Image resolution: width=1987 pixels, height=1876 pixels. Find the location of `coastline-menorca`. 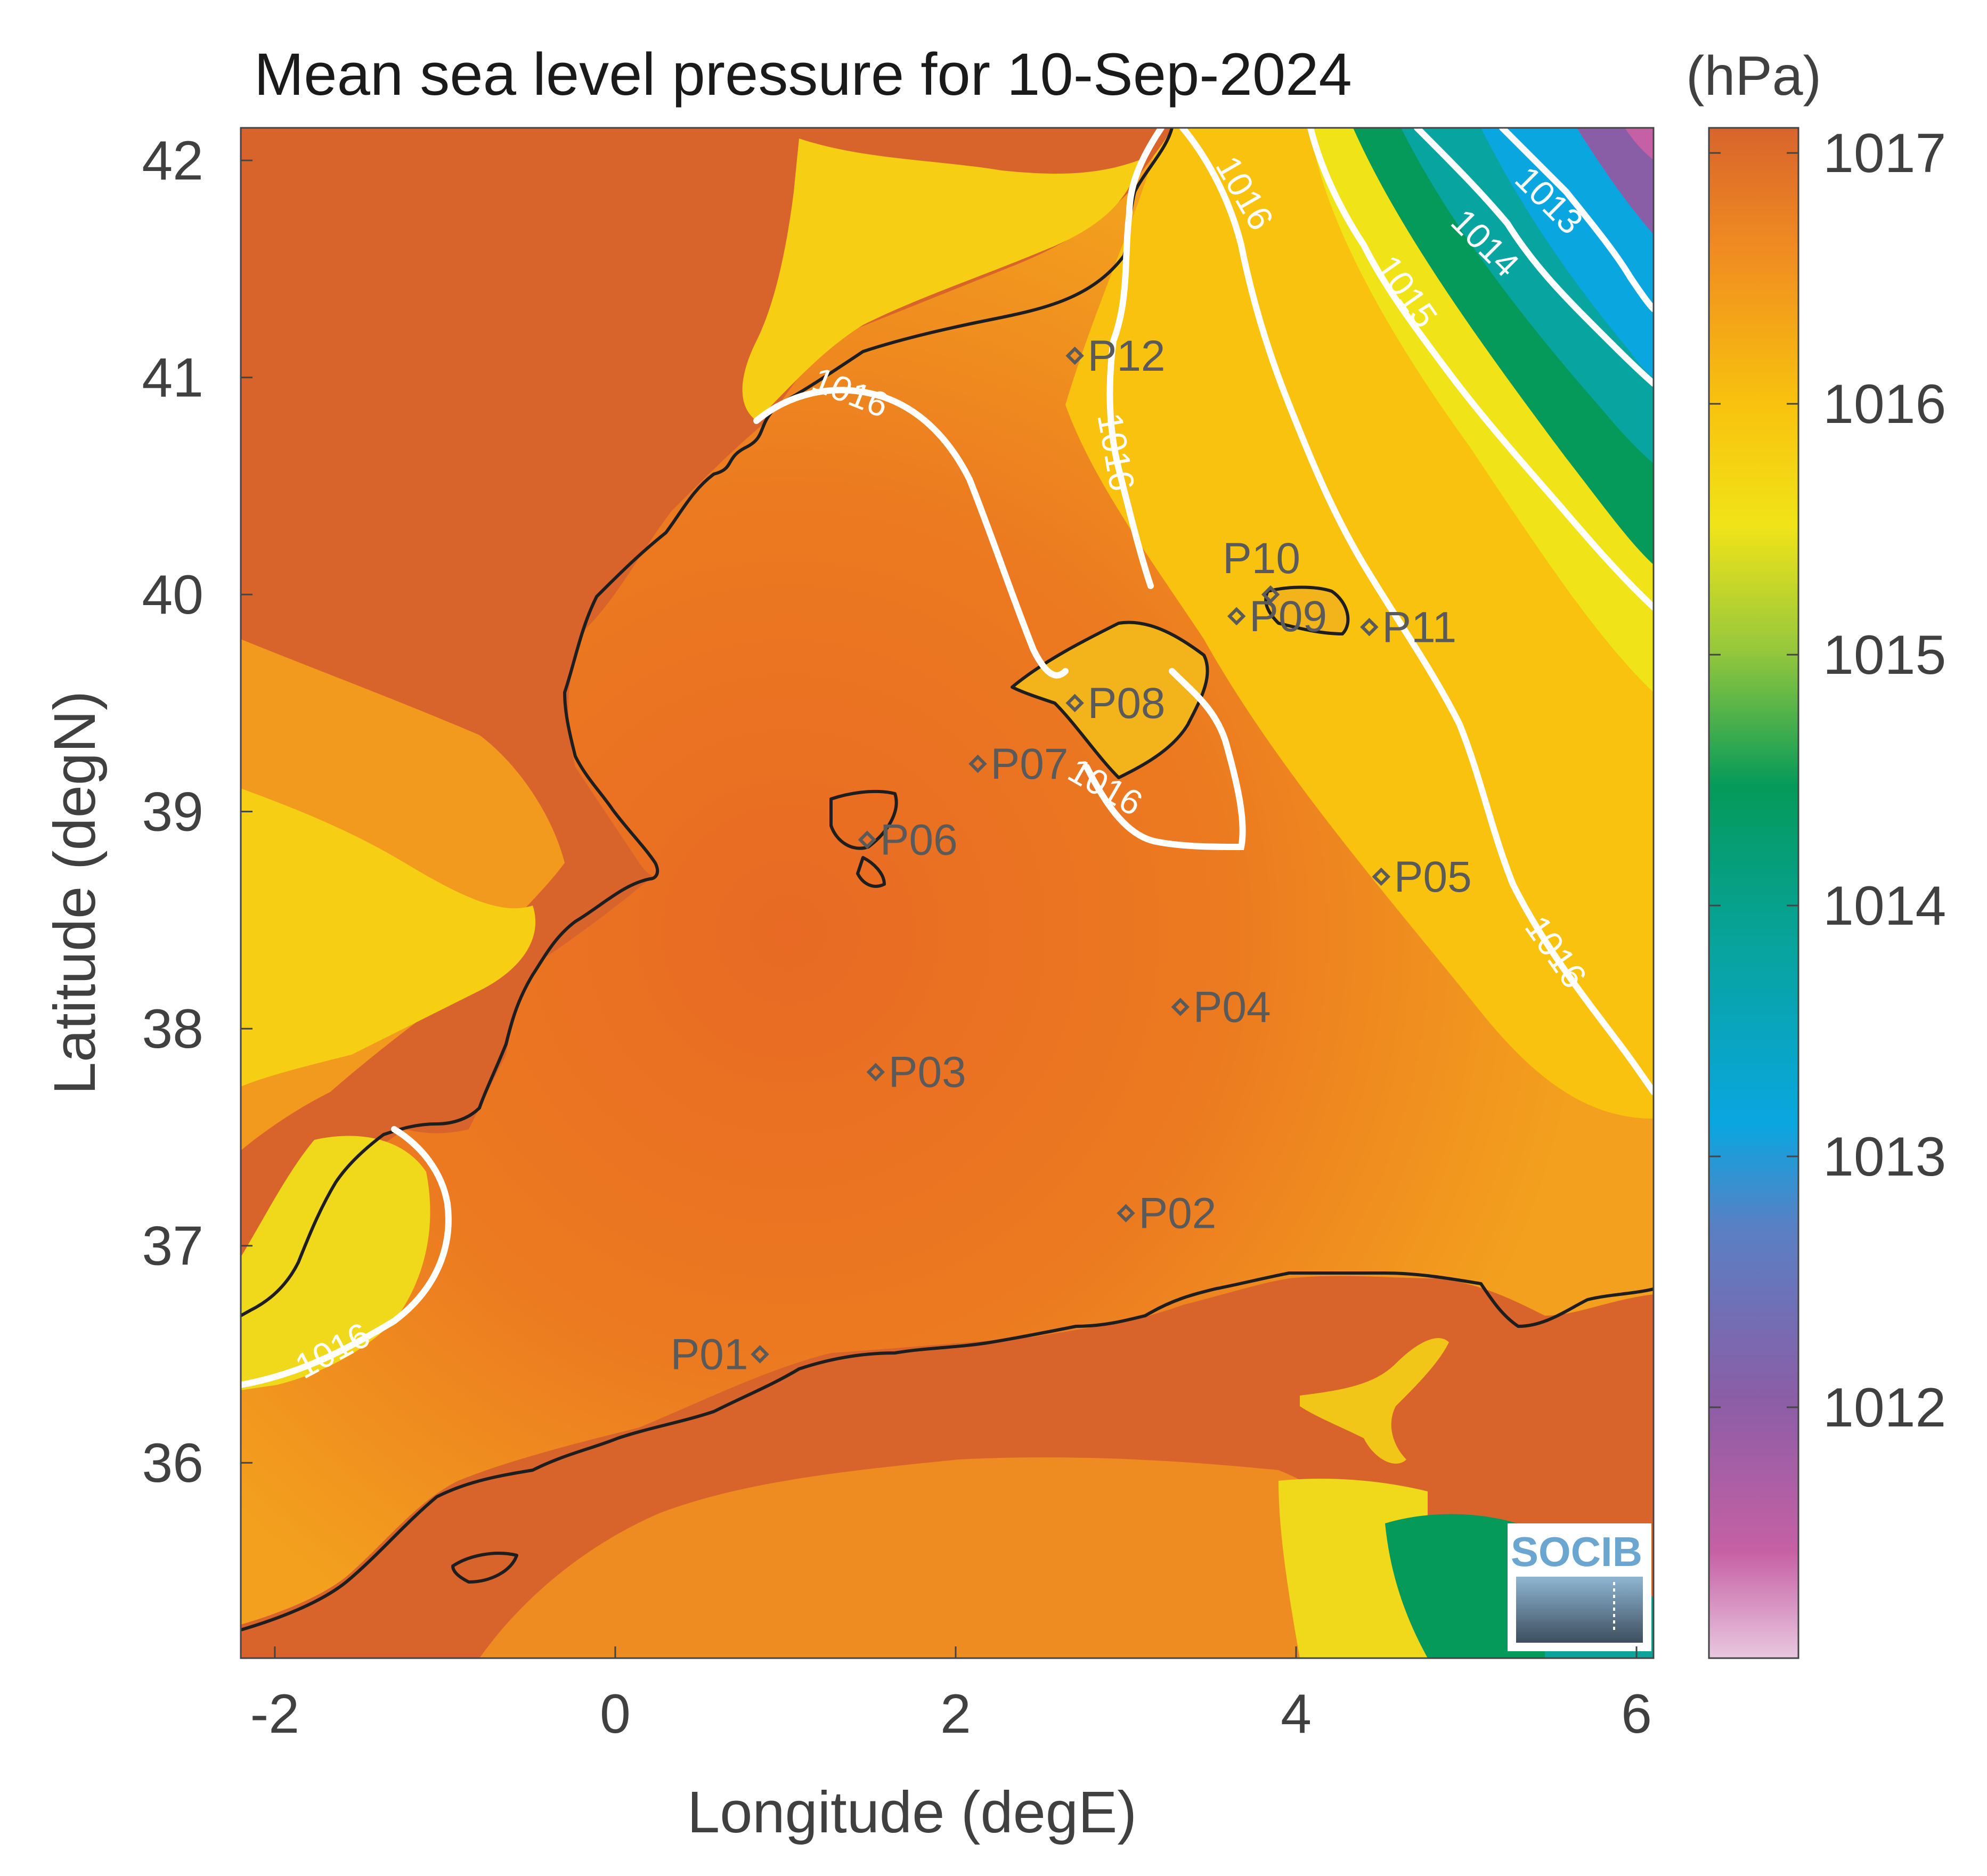

coastline-menorca is located at coordinates (1307, 610).